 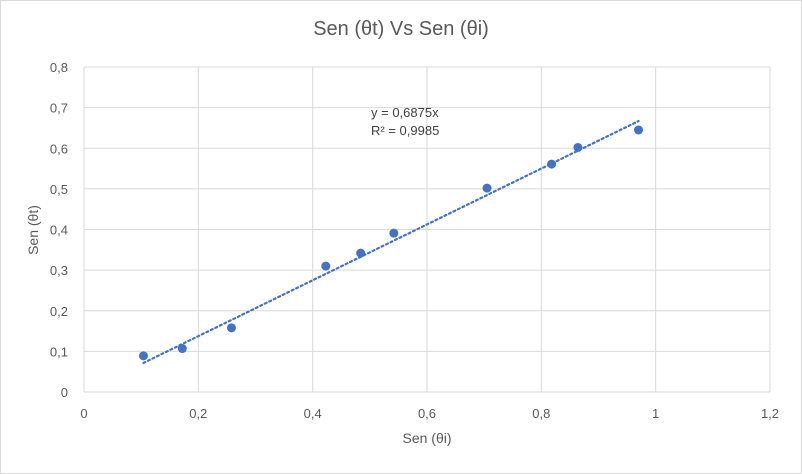 What do you see at coordinates (405, 130) in the screenshot?
I see `trendline-r-squared: R² = 0,9985` at bounding box center [405, 130].